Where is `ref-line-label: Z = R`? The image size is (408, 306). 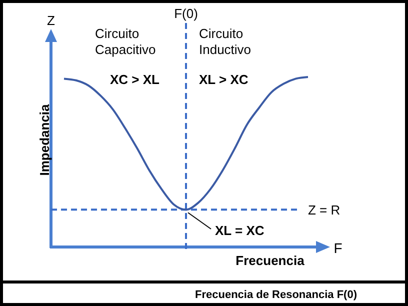 ref-line-label: Z = R is located at coordinates (324, 210).